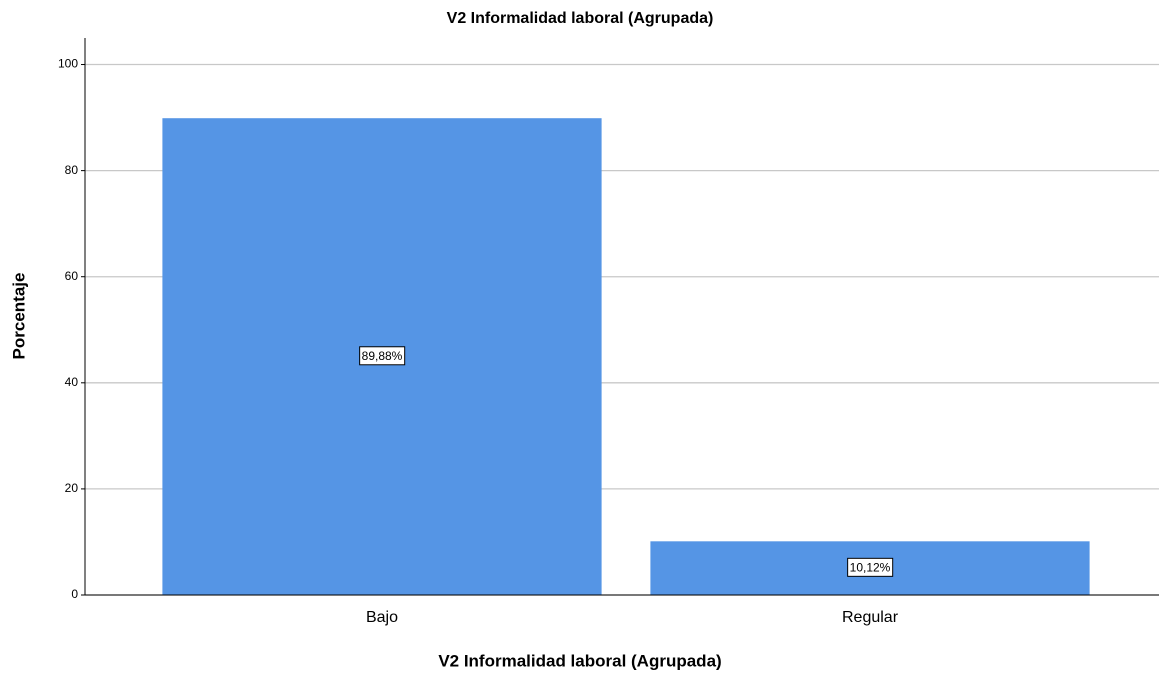 Image resolution: width=1159 pixels, height=675 pixels. Describe the element at coordinates (382, 617) in the screenshot. I see `x-tick-label: Bajo` at that location.